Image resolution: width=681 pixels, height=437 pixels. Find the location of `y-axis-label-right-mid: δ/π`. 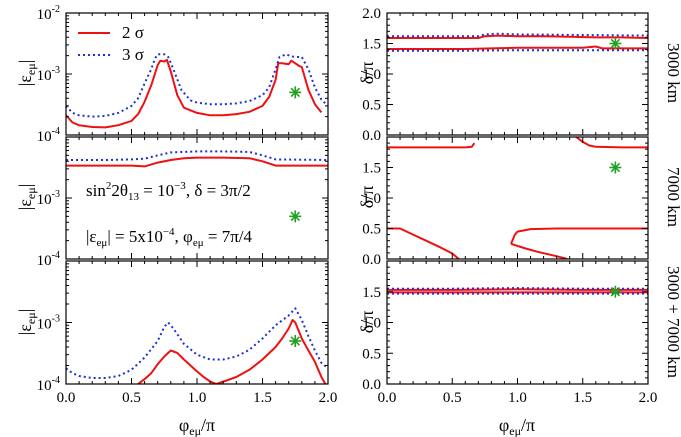

y-axis-label-right-mid: δ/π is located at coordinates (367, 197).